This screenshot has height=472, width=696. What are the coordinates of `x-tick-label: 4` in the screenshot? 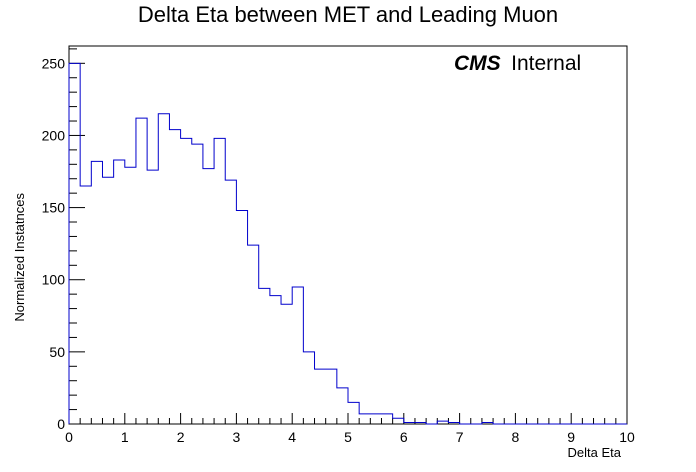 It's located at (292, 437).